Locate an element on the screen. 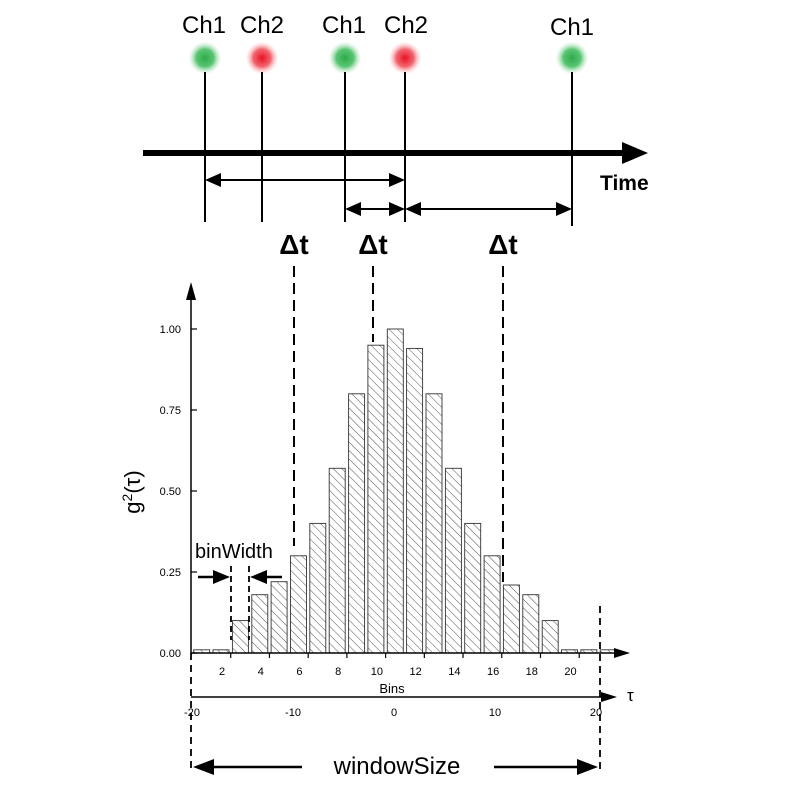 This screenshot has height=800, width=800. photon-event-2: Ch2 is located at coordinates (262, 117).